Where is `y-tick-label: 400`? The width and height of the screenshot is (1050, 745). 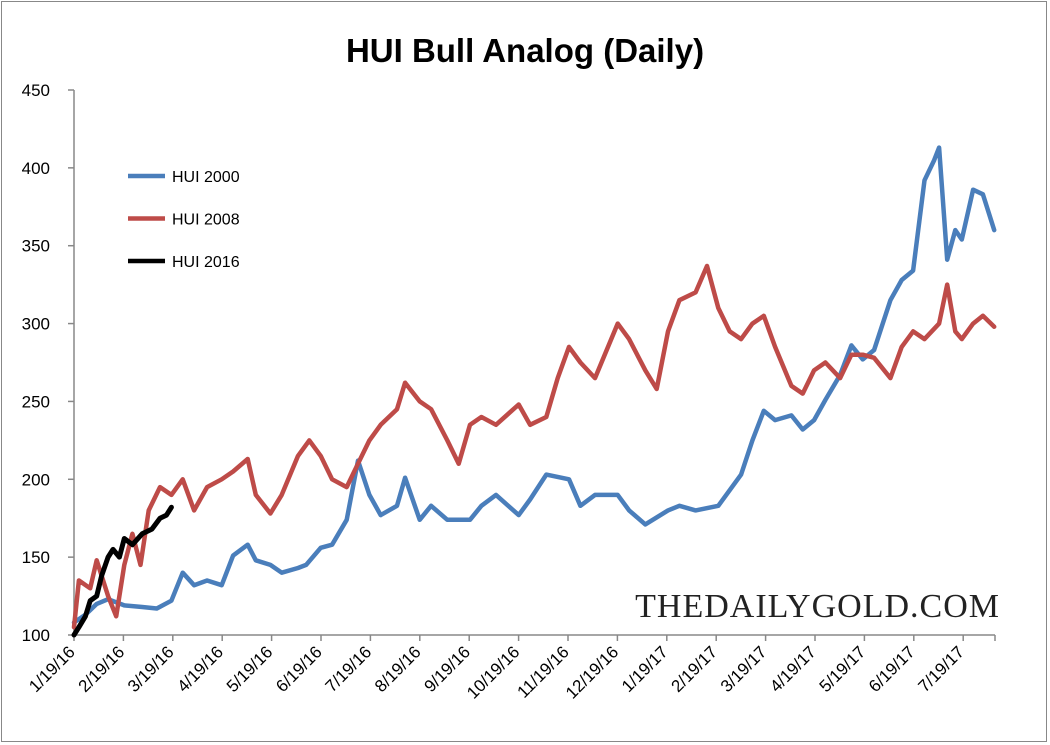
y-tick-label: 400 is located at coordinates (36, 168).